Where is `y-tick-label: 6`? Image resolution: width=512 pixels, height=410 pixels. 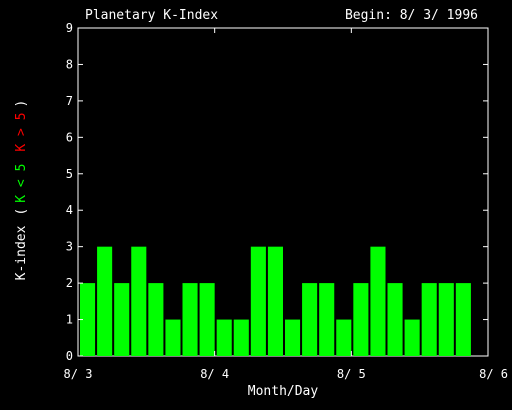 y-tick-label: 6 is located at coordinates (69, 137).